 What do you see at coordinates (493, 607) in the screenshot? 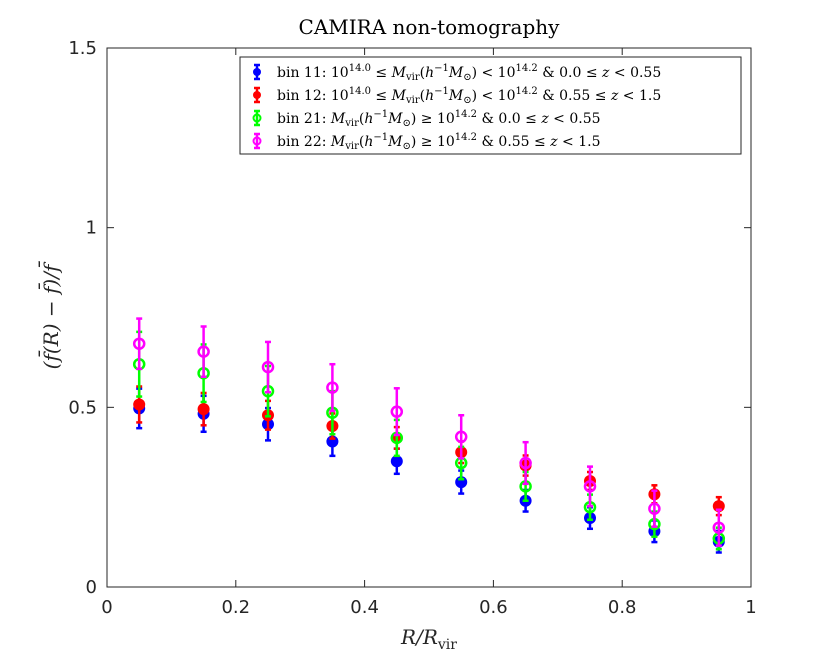
I see `x-tick-label: 0.6` at bounding box center [493, 607].